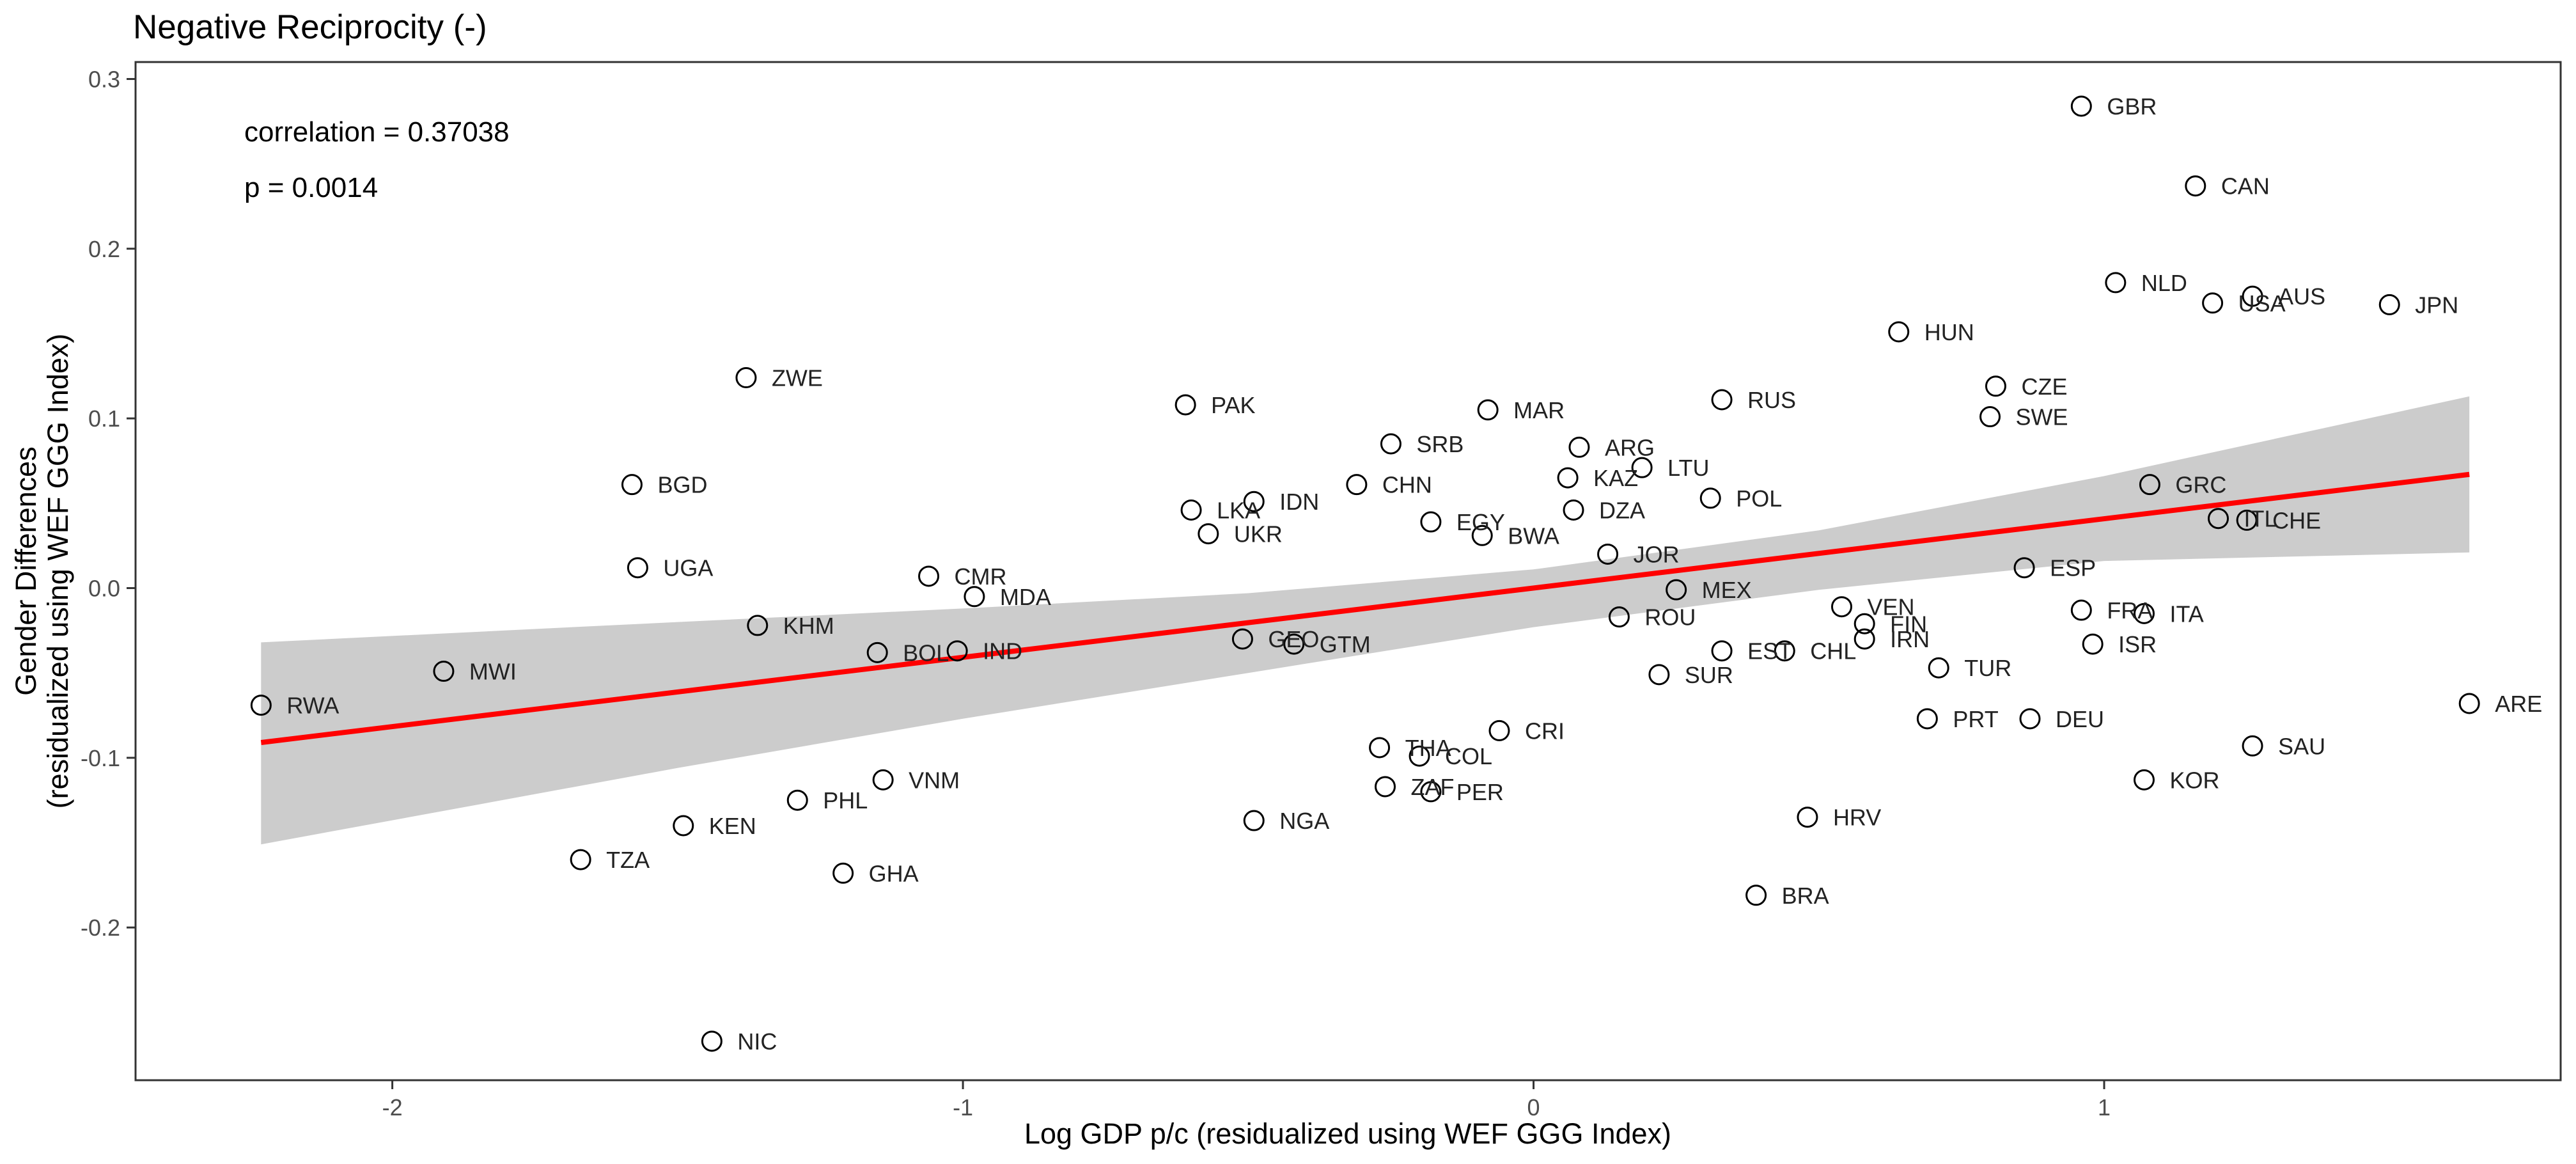  What do you see at coordinates (963, 1107) in the screenshot?
I see `x-tick-label: -1` at bounding box center [963, 1107].